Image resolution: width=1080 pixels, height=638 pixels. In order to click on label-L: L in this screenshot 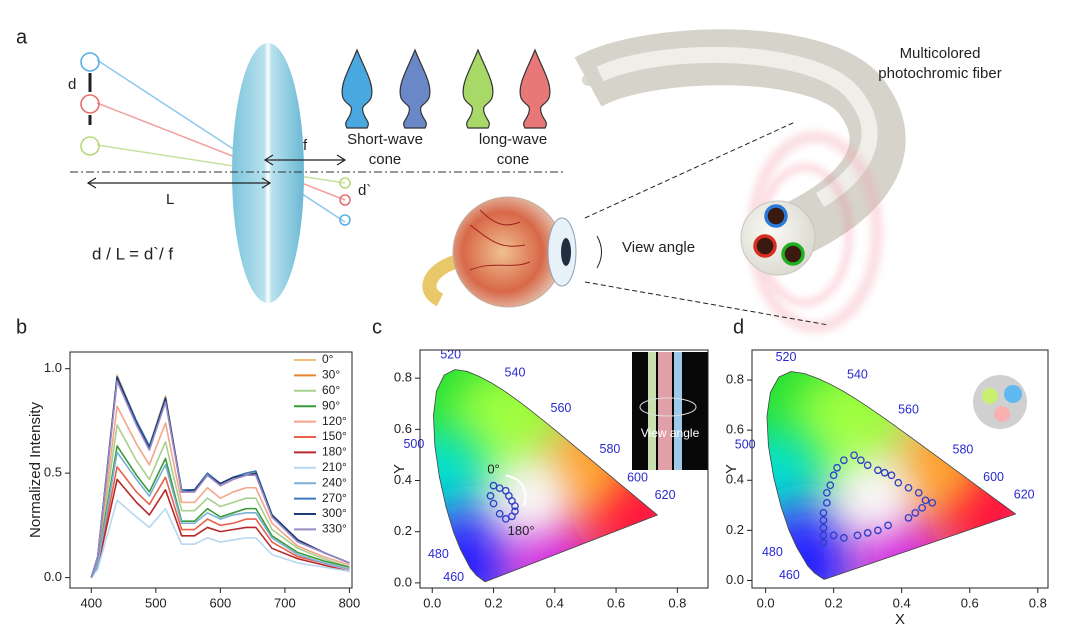, I will do `click(170, 199)`.